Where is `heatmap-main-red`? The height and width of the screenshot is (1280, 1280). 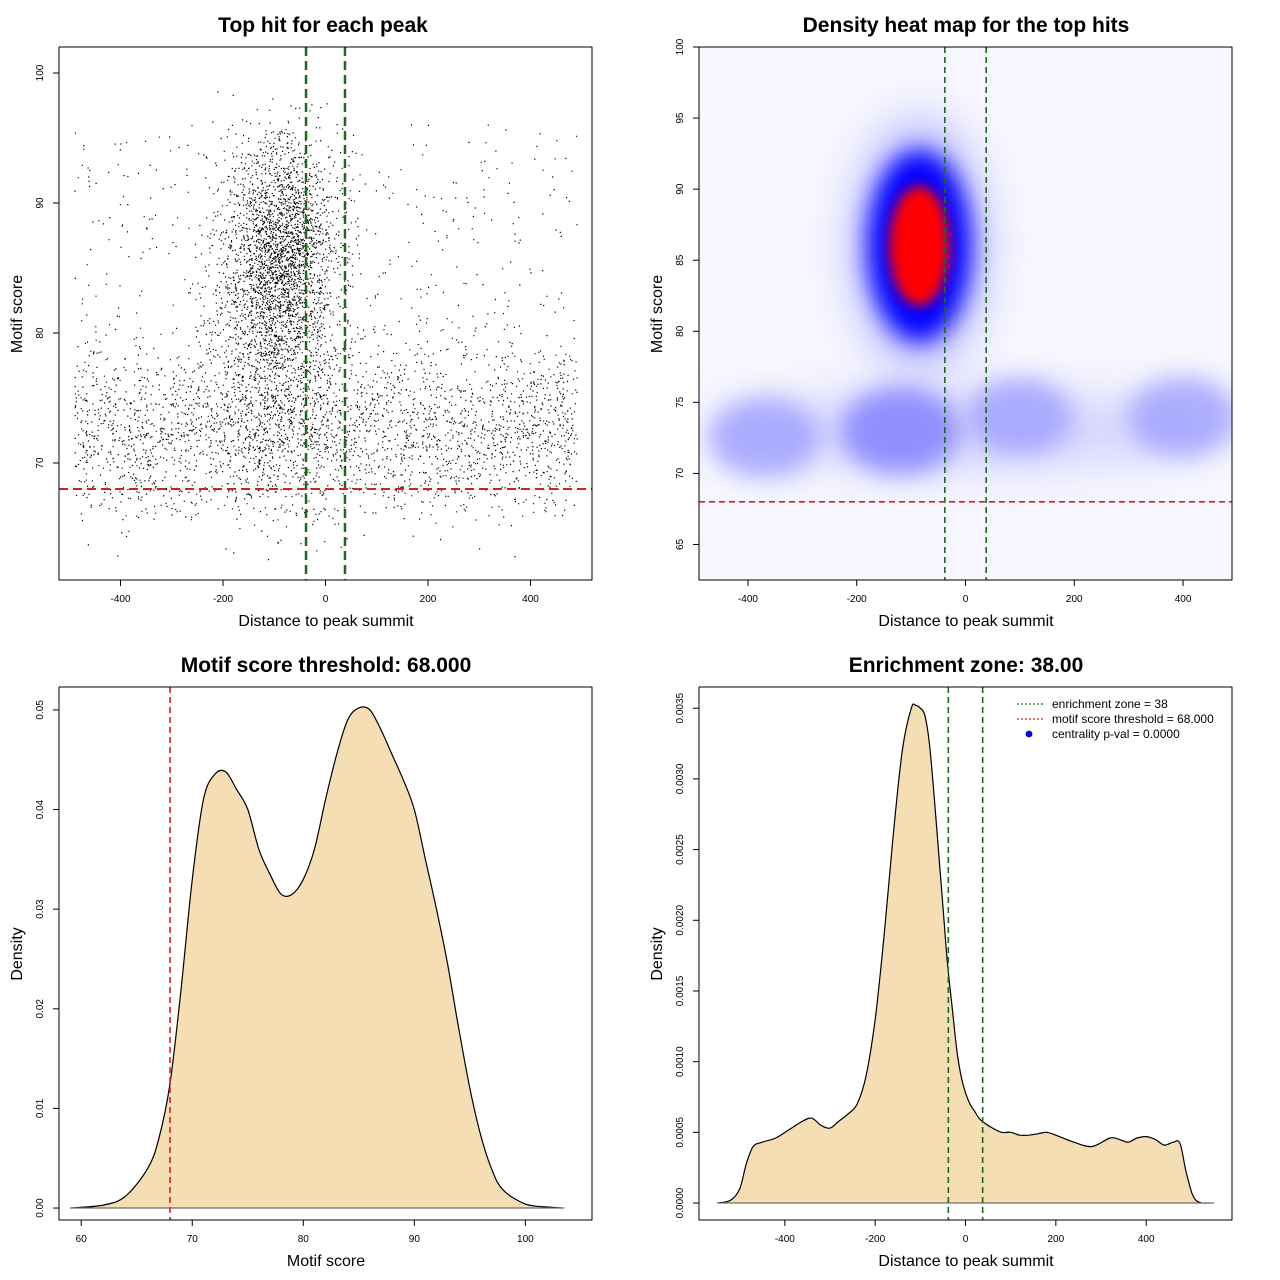 heatmap-main-red is located at coordinates (919, 245).